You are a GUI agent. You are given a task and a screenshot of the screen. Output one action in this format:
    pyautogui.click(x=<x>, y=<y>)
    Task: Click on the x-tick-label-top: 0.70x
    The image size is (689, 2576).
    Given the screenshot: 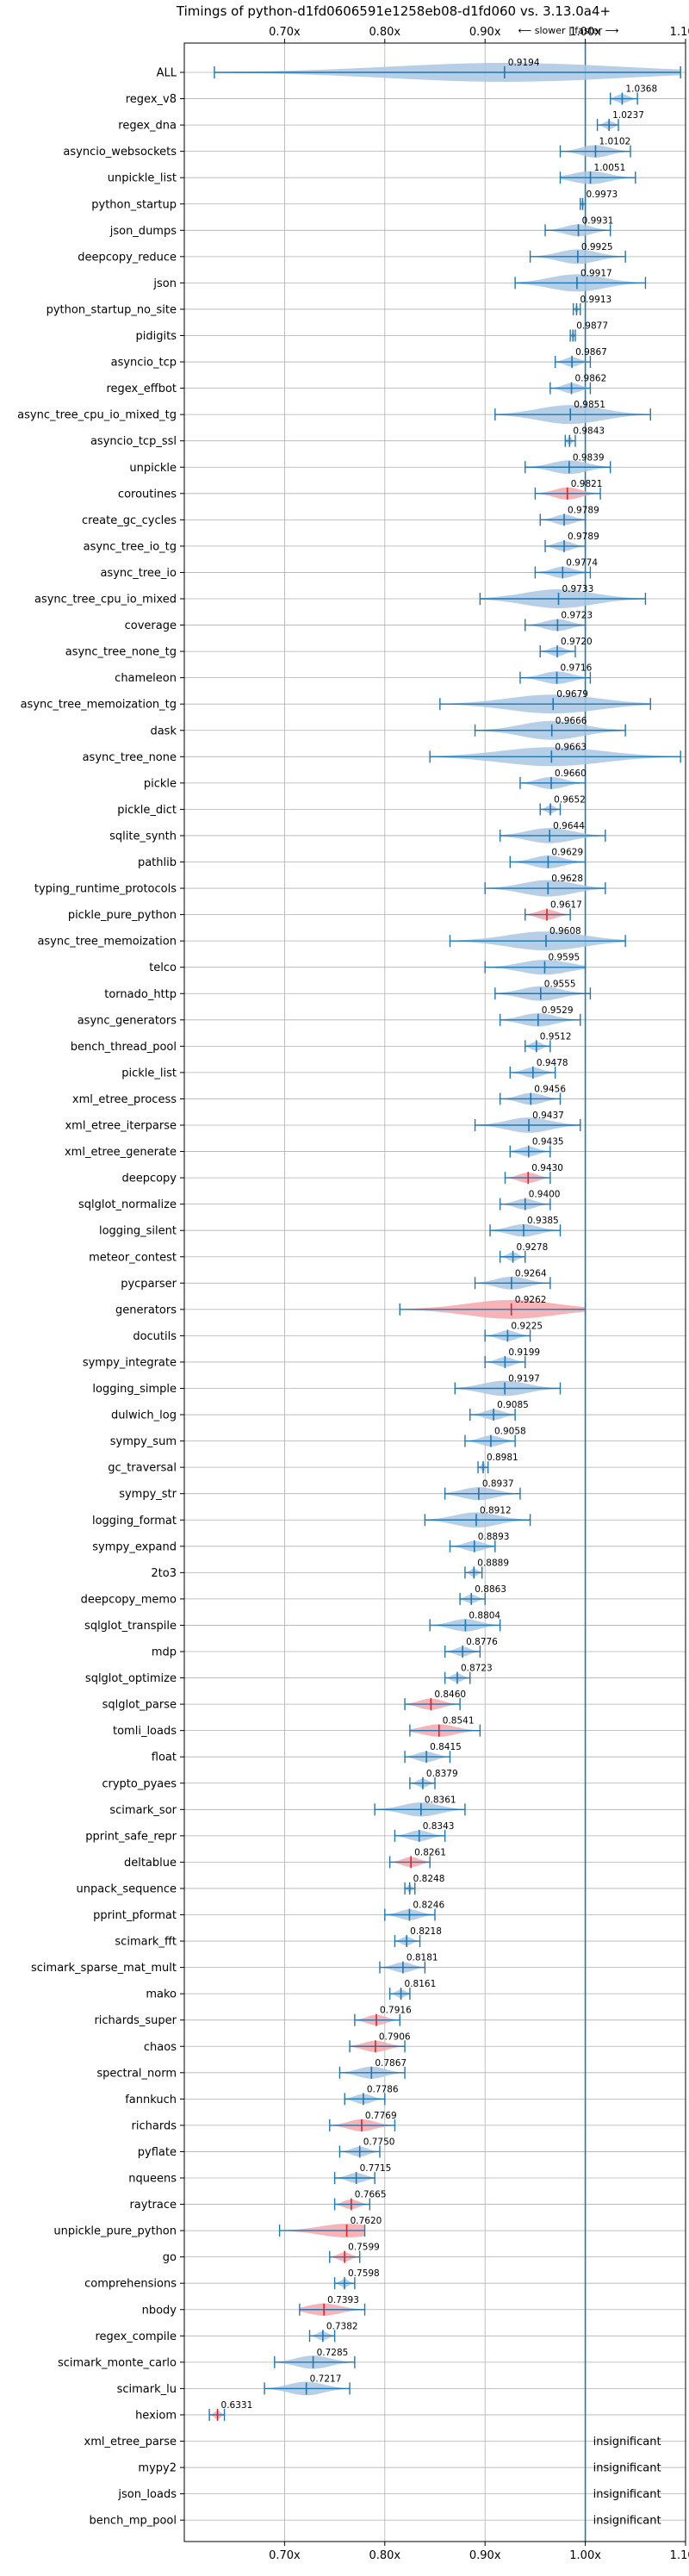 What is the action you would take?
    pyautogui.click(x=285, y=33)
    